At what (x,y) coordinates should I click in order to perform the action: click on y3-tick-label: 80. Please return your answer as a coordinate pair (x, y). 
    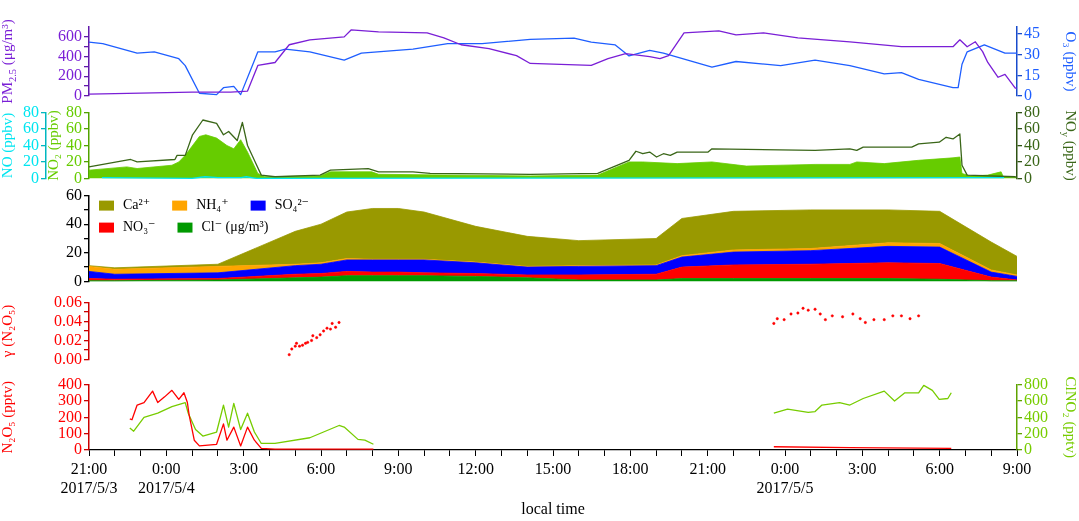
    Looking at the image, I should click on (31, 111).